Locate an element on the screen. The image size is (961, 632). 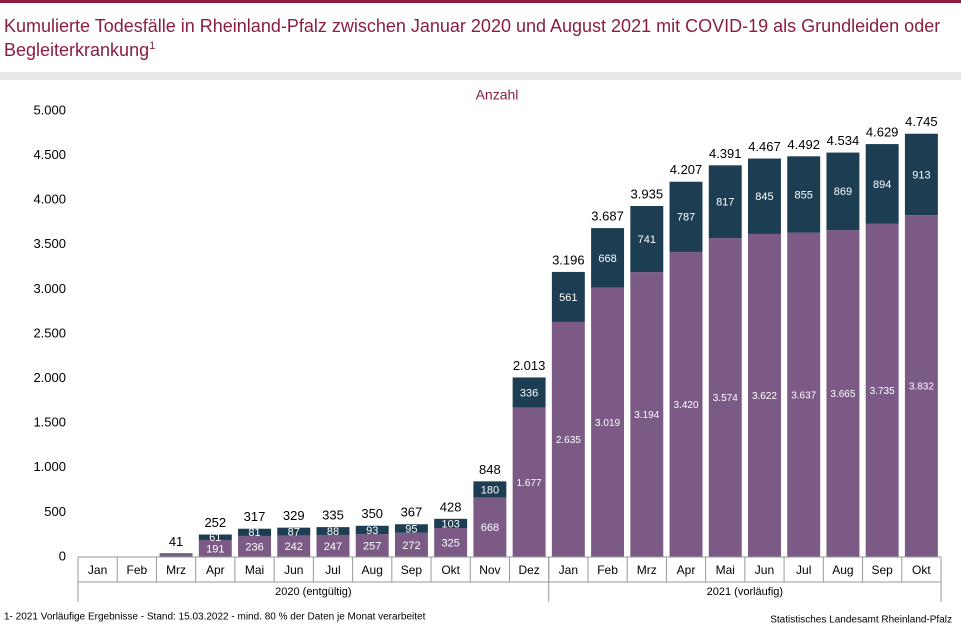
total-label: 3.196 is located at coordinates (568, 259).